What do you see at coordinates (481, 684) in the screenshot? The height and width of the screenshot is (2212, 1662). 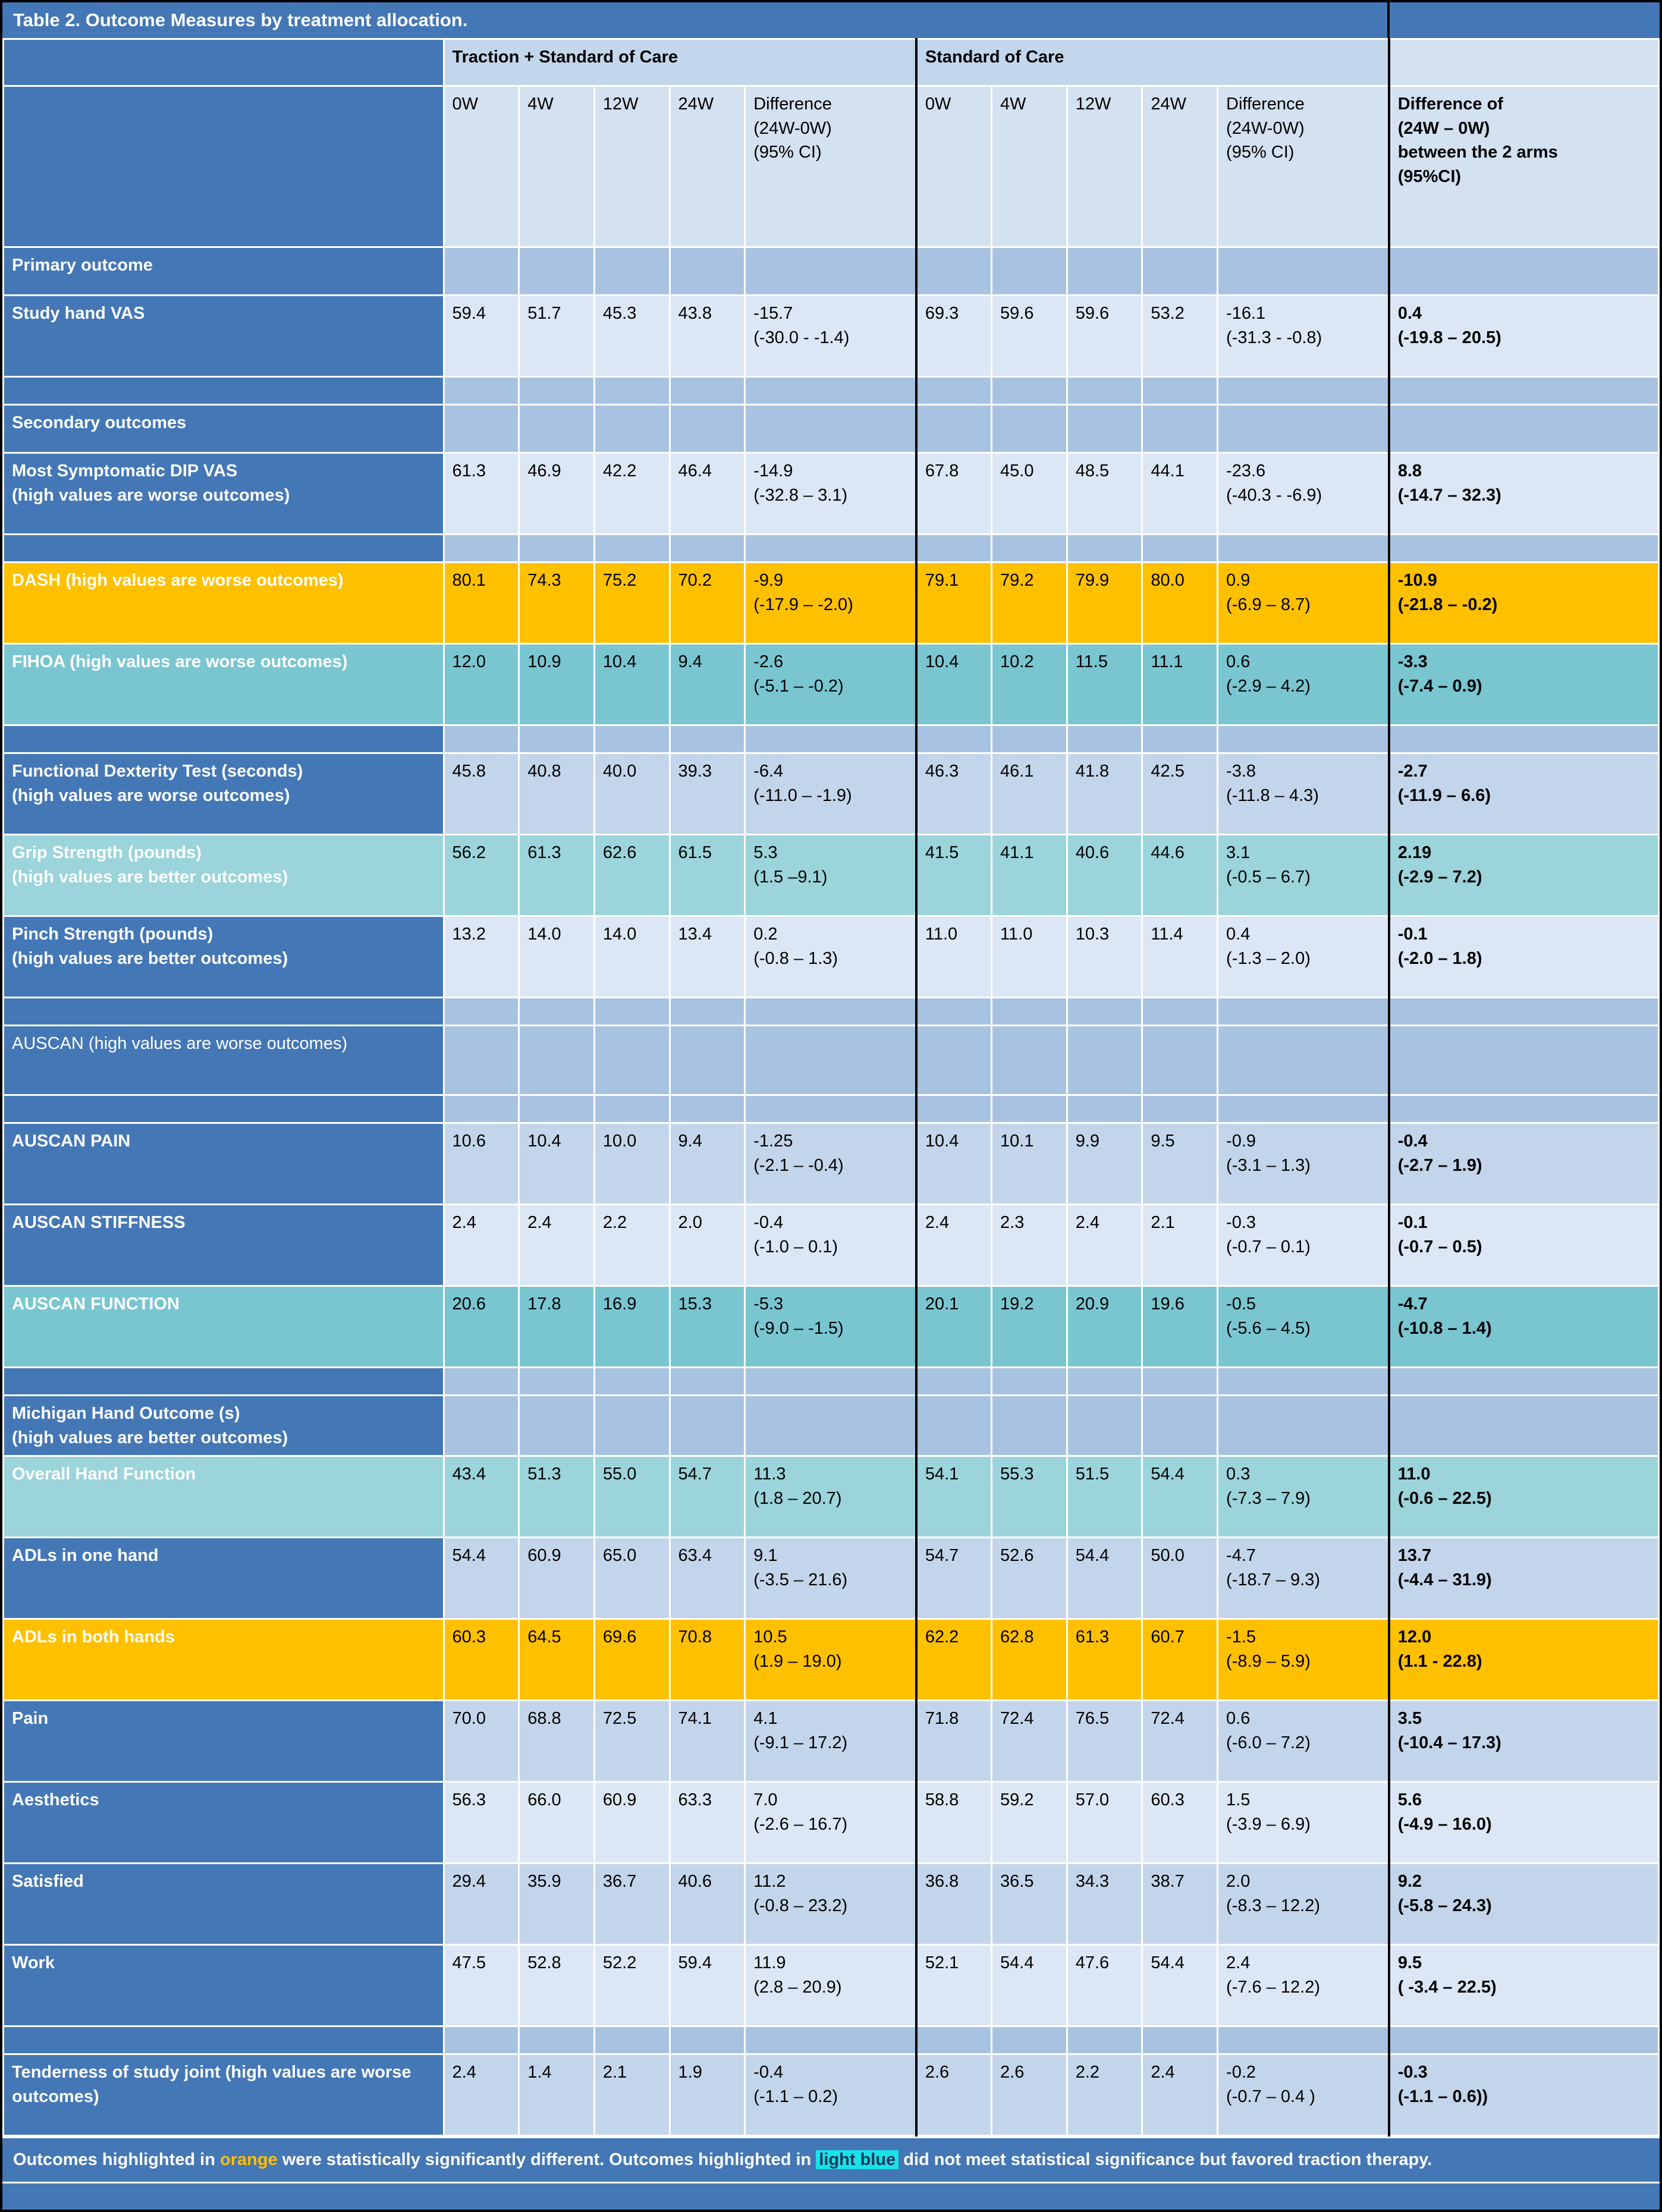 I see `value-cell: 12.0` at bounding box center [481, 684].